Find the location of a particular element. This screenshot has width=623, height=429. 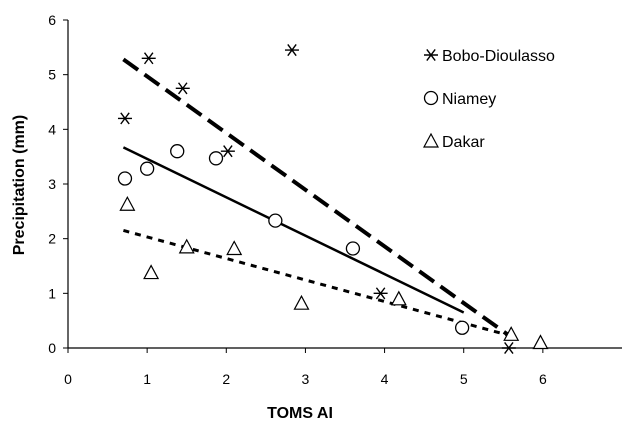

y-tick-label: 2 is located at coordinates (52, 239).